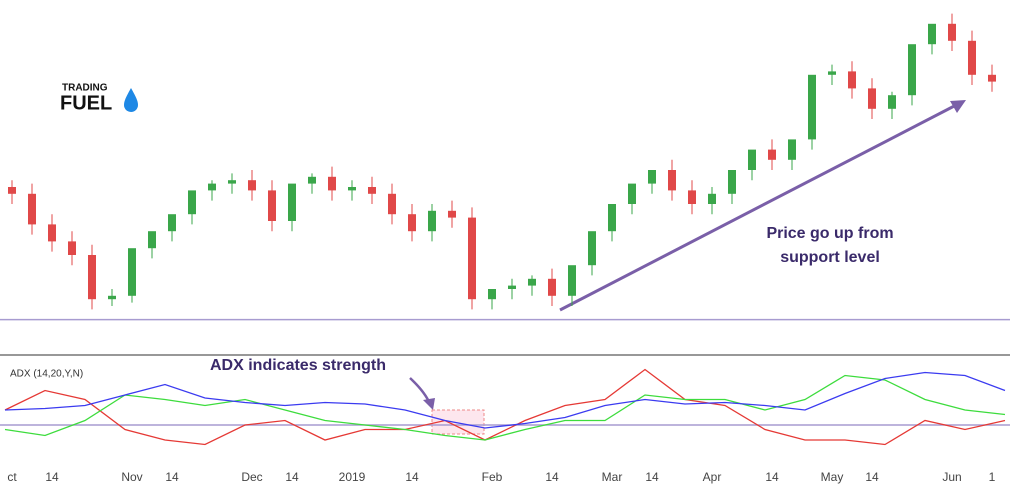 This screenshot has width=1024, height=494. I want to click on logo-drop, so click(131, 100).